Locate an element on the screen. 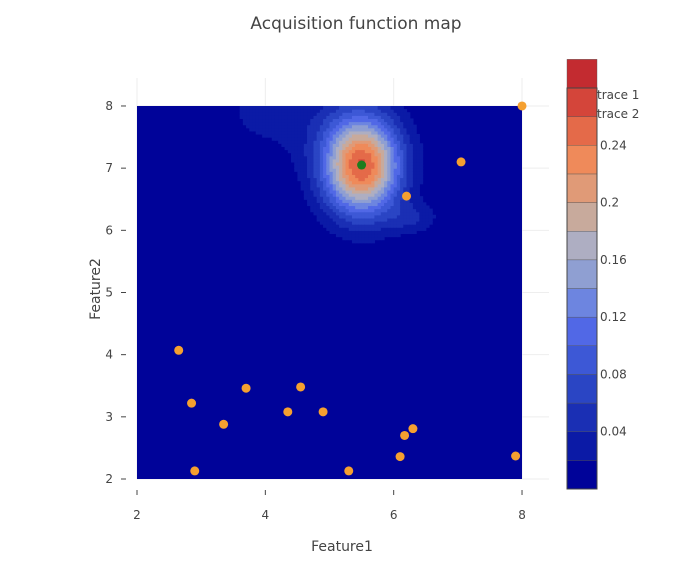 Image resolution: width=693 pixels, height=569 pixels. colorbar-outline is located at coordinates (582, 288).